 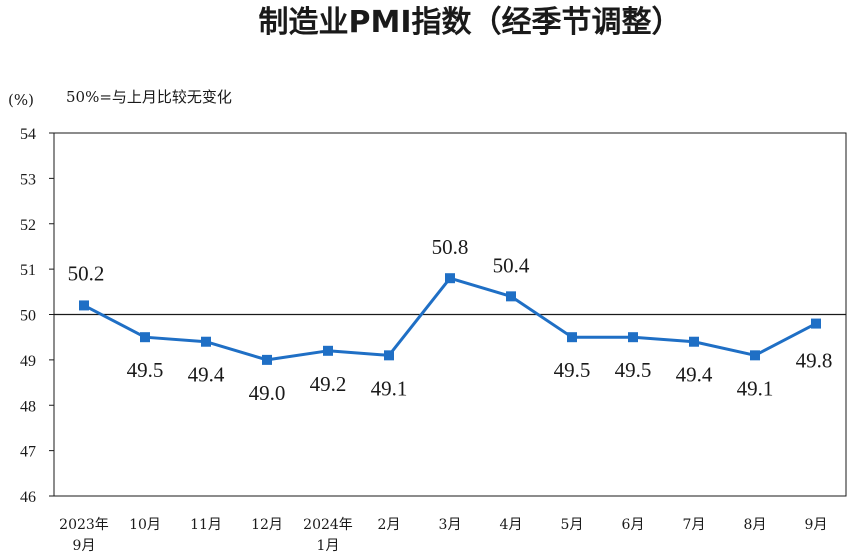 I want to click on series-line, so click(x=450, y=319).